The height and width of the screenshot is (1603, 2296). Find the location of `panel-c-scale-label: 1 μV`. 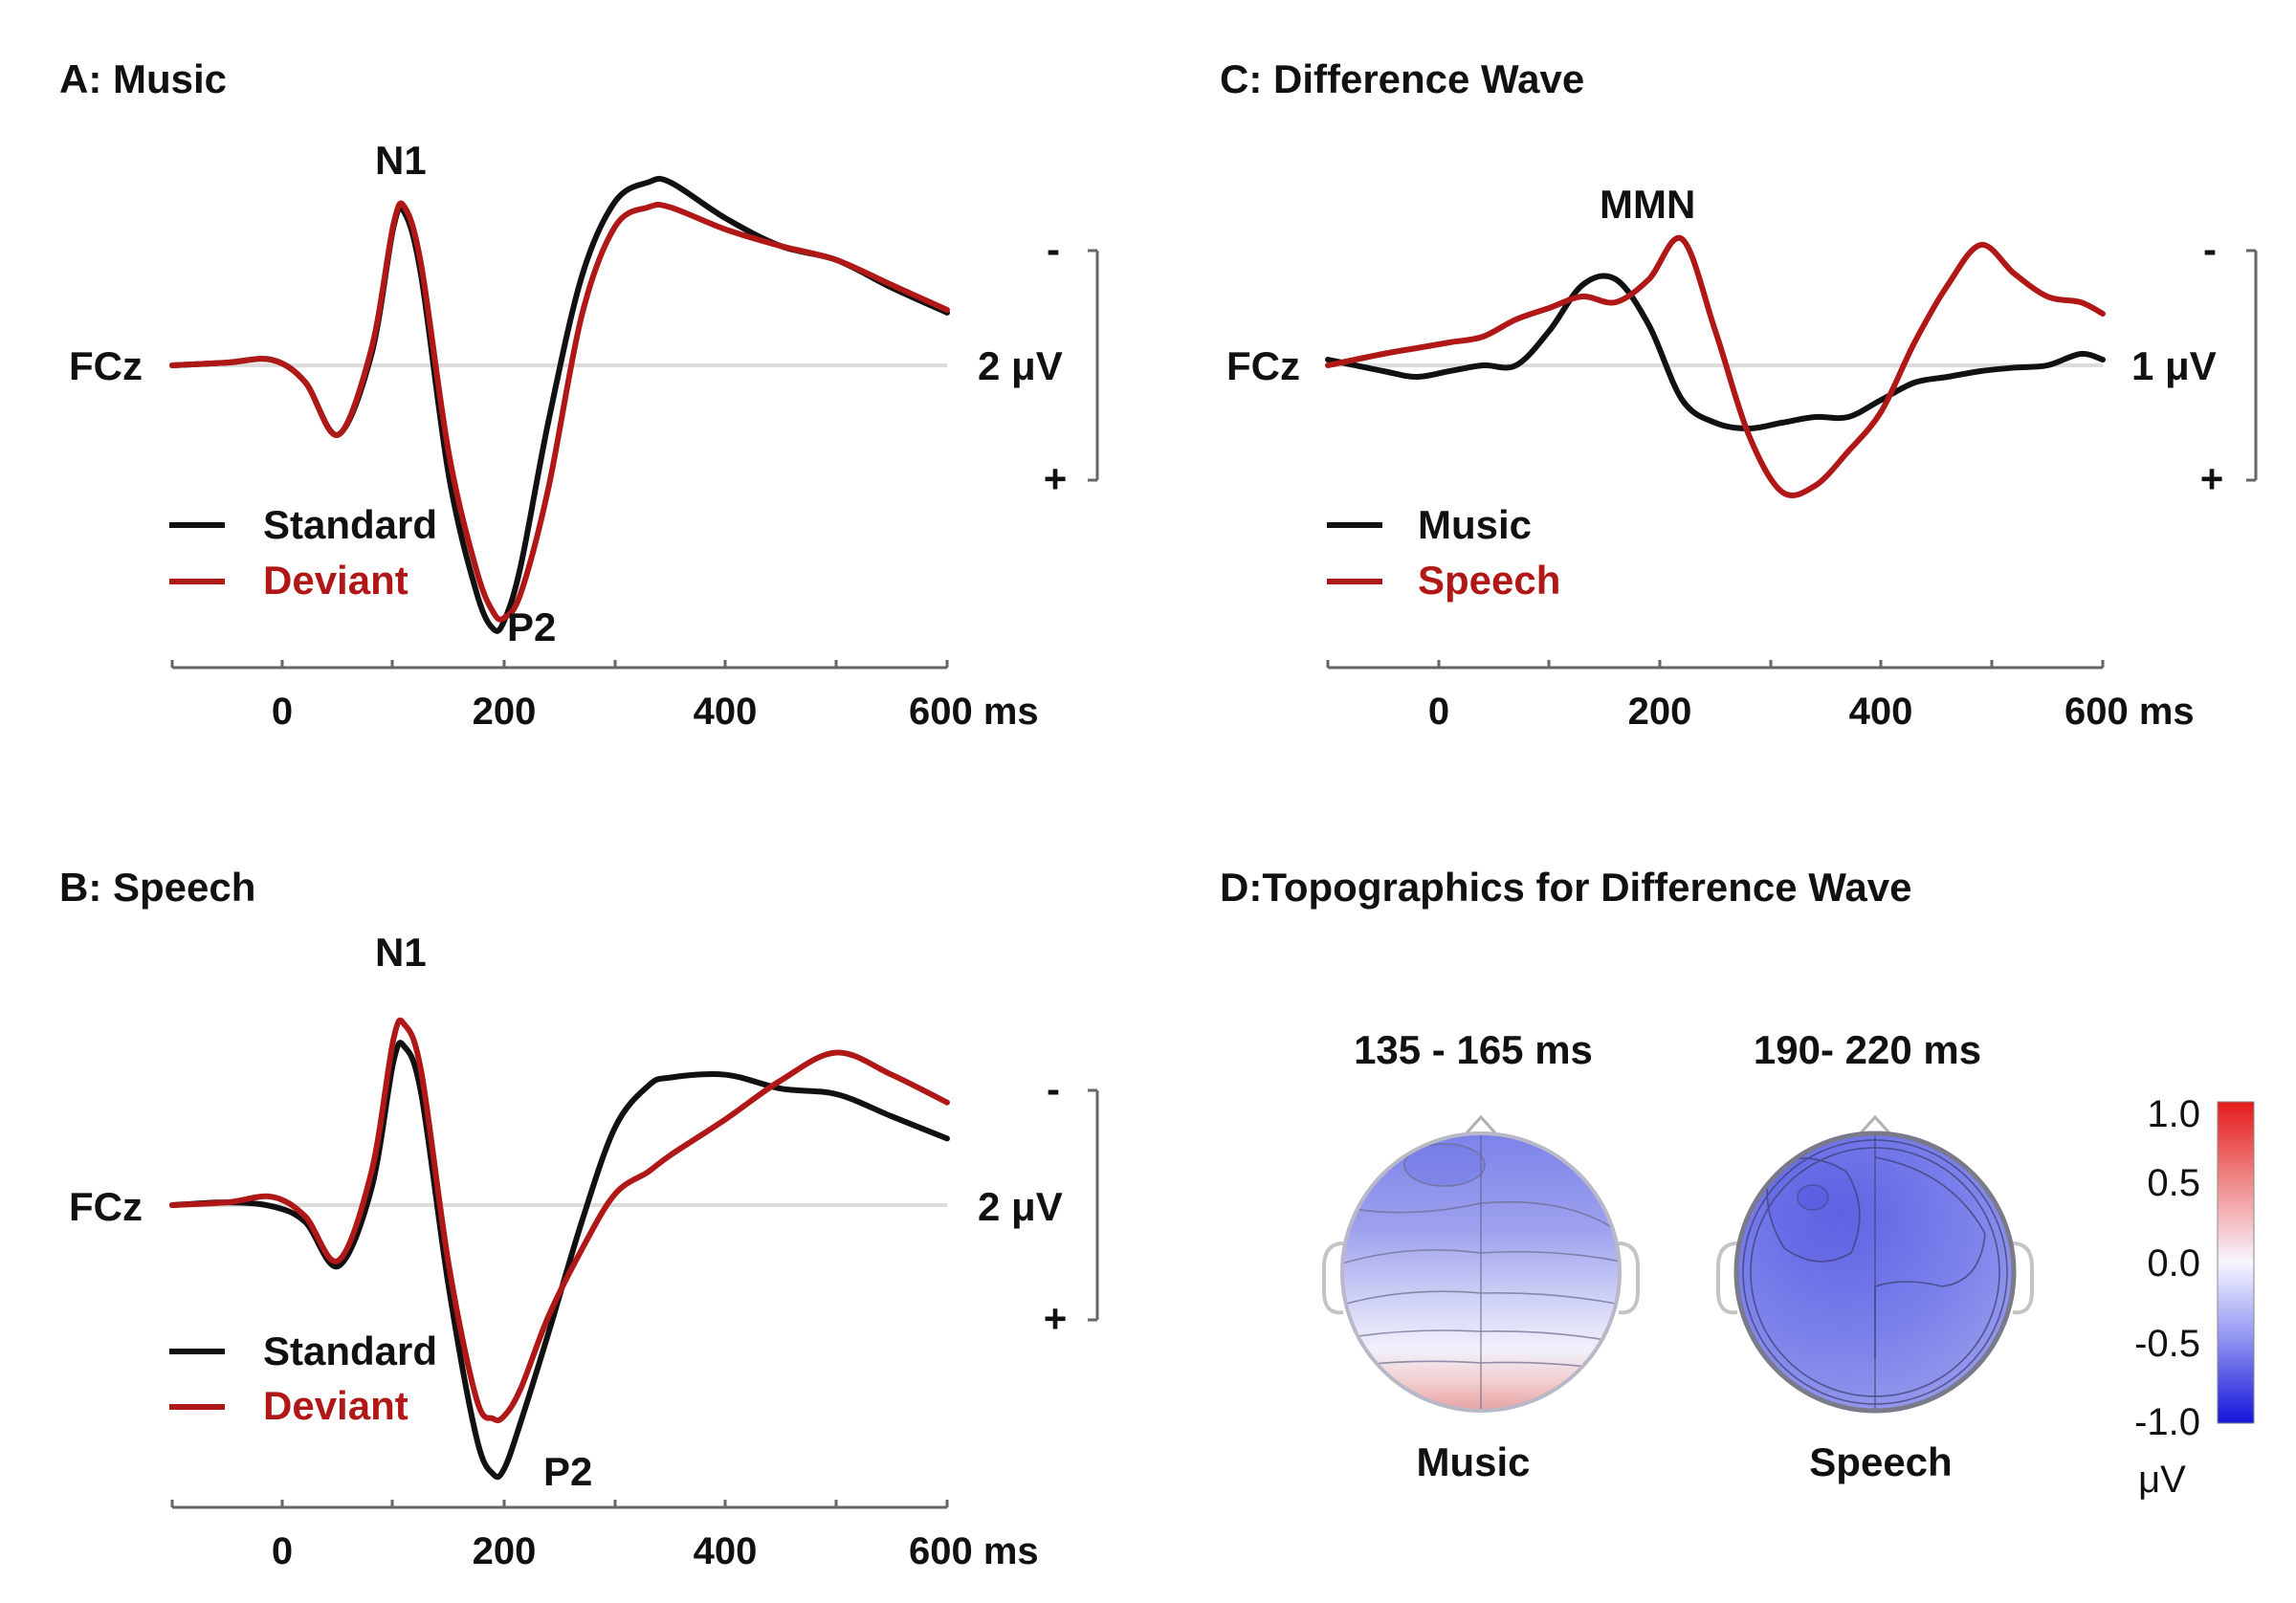

panel-c-scale-label: 1 μV is located at coordinates (2174, 365).